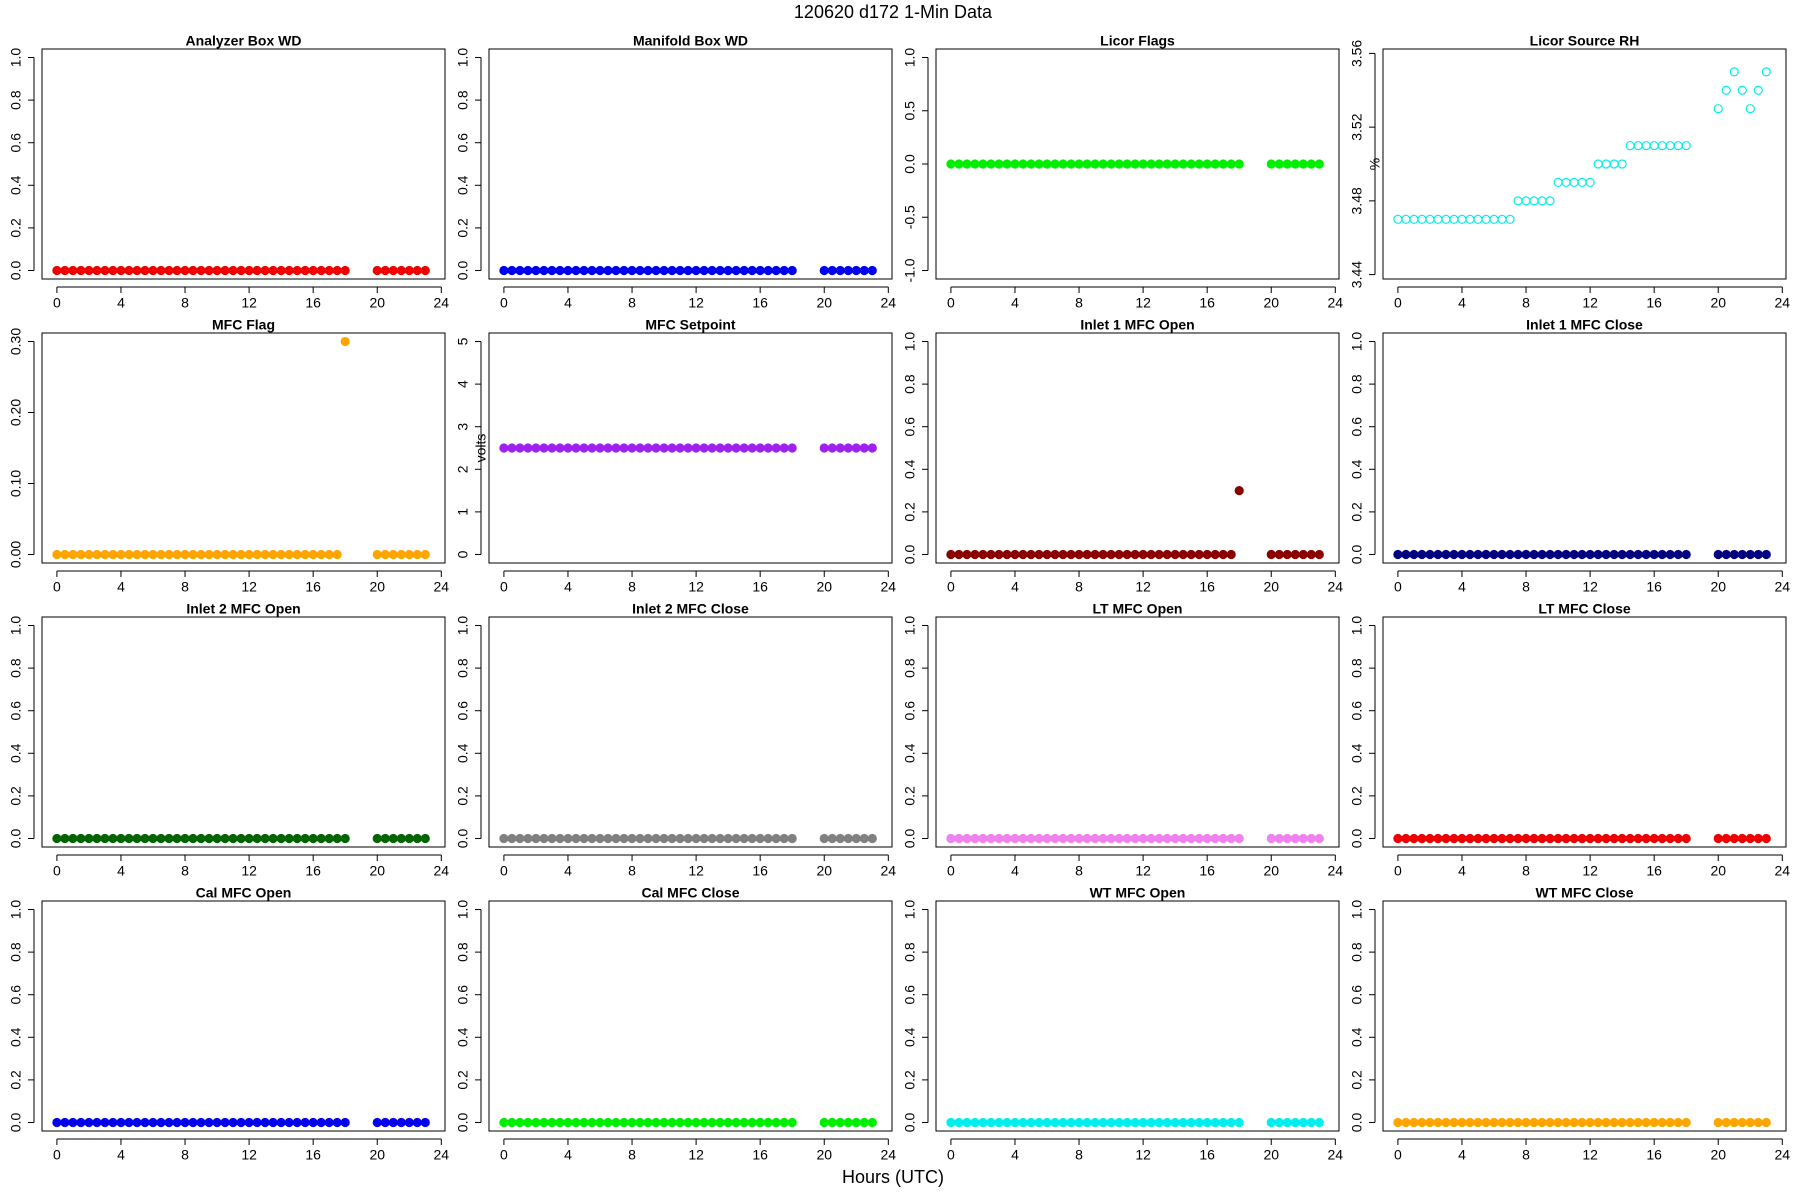 The image size is (1800, 1200). What do you see at coordinates (16, 910) in the screenshot?
I see `y-tick-label: 1.0` at bounding box center [16, 910].